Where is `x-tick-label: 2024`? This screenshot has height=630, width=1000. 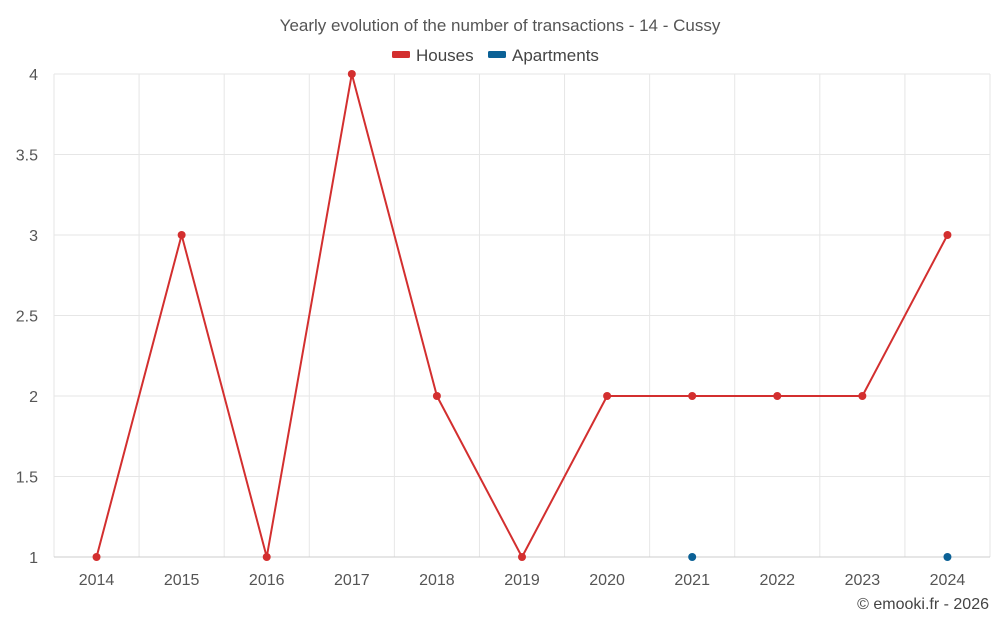 x-tick-label: 2024 is located at coordinates (948, 580).